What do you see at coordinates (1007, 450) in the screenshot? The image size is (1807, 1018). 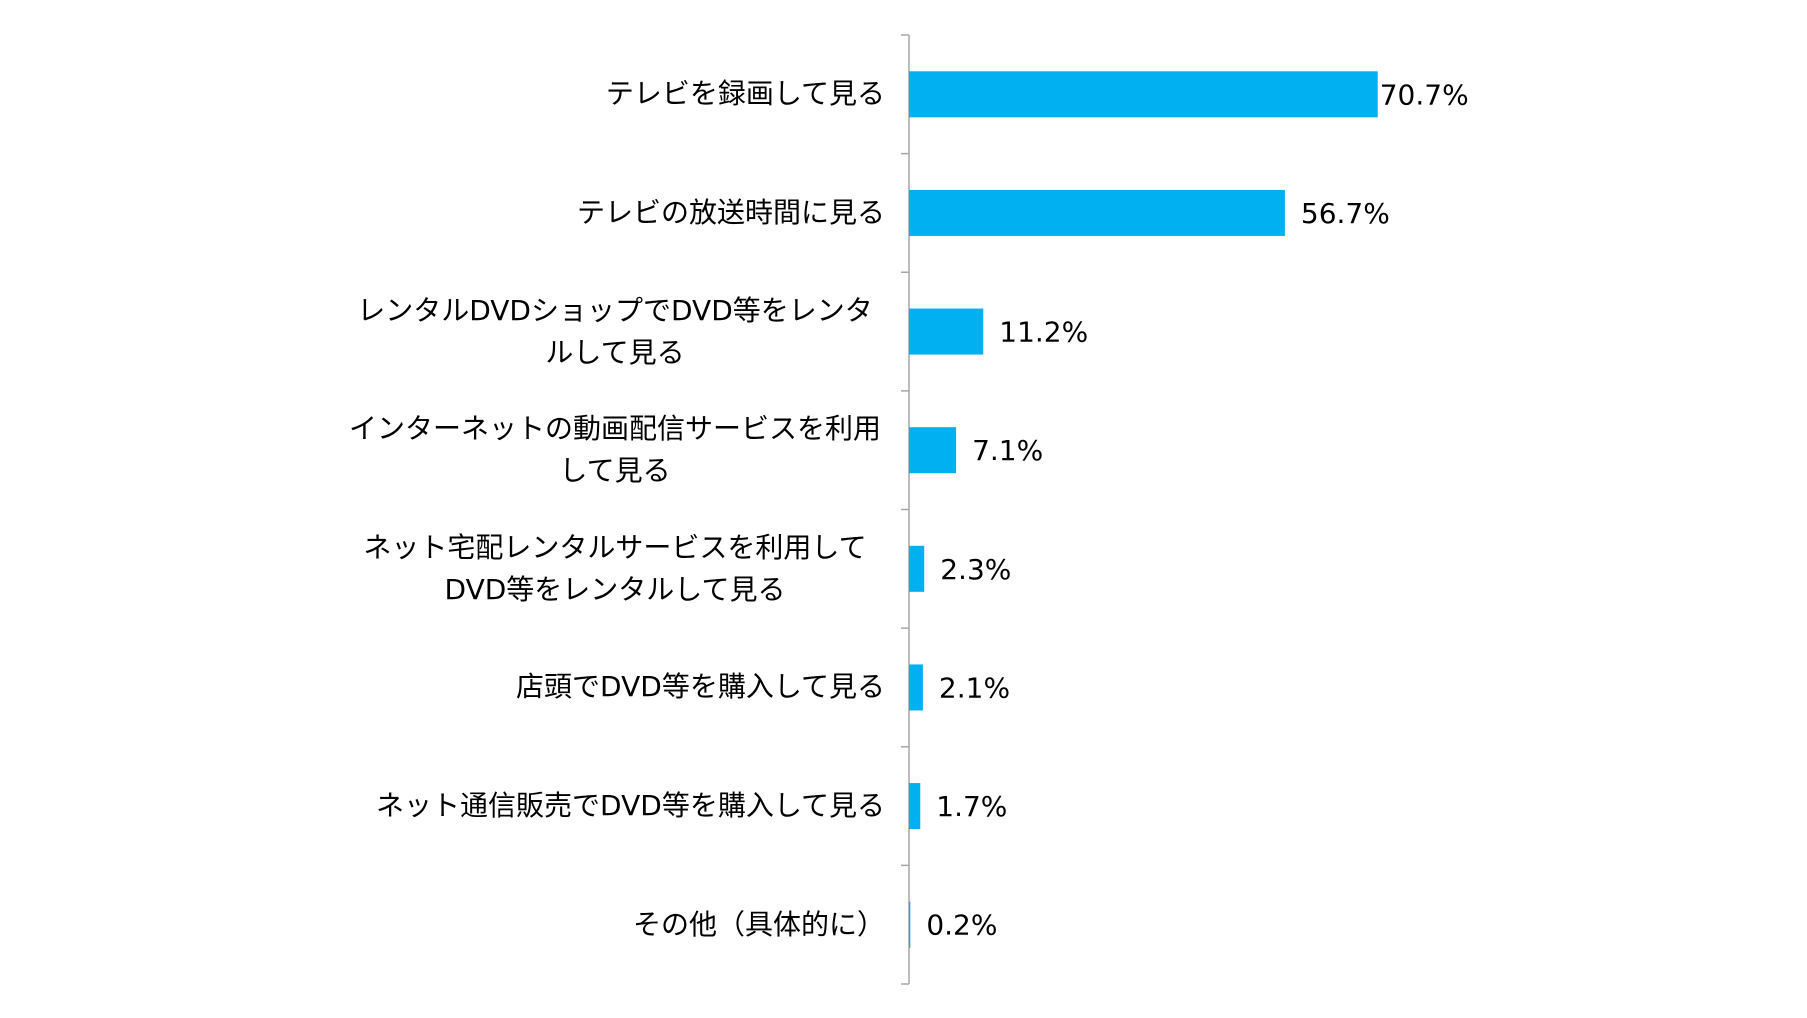 I see `value-label: 7.1%` at bounding box center [1007, 450].